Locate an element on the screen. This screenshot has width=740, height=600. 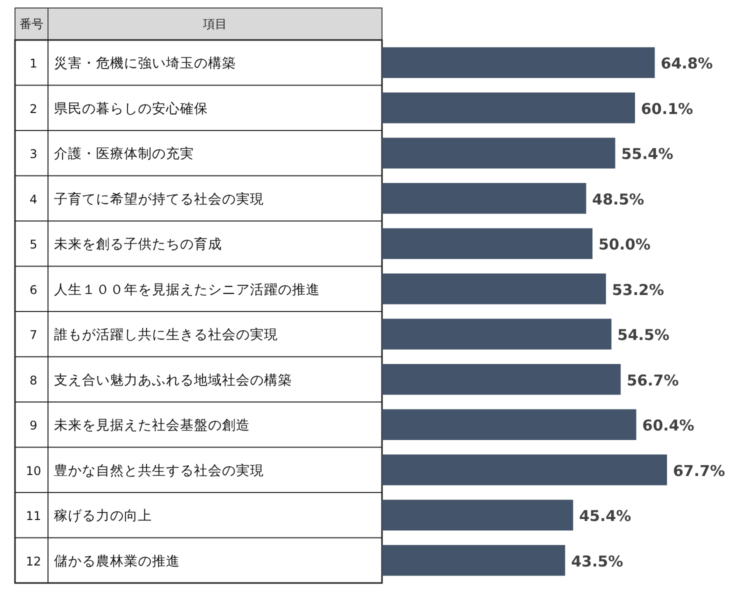
text: 9 is located at coordinates (34, 425).